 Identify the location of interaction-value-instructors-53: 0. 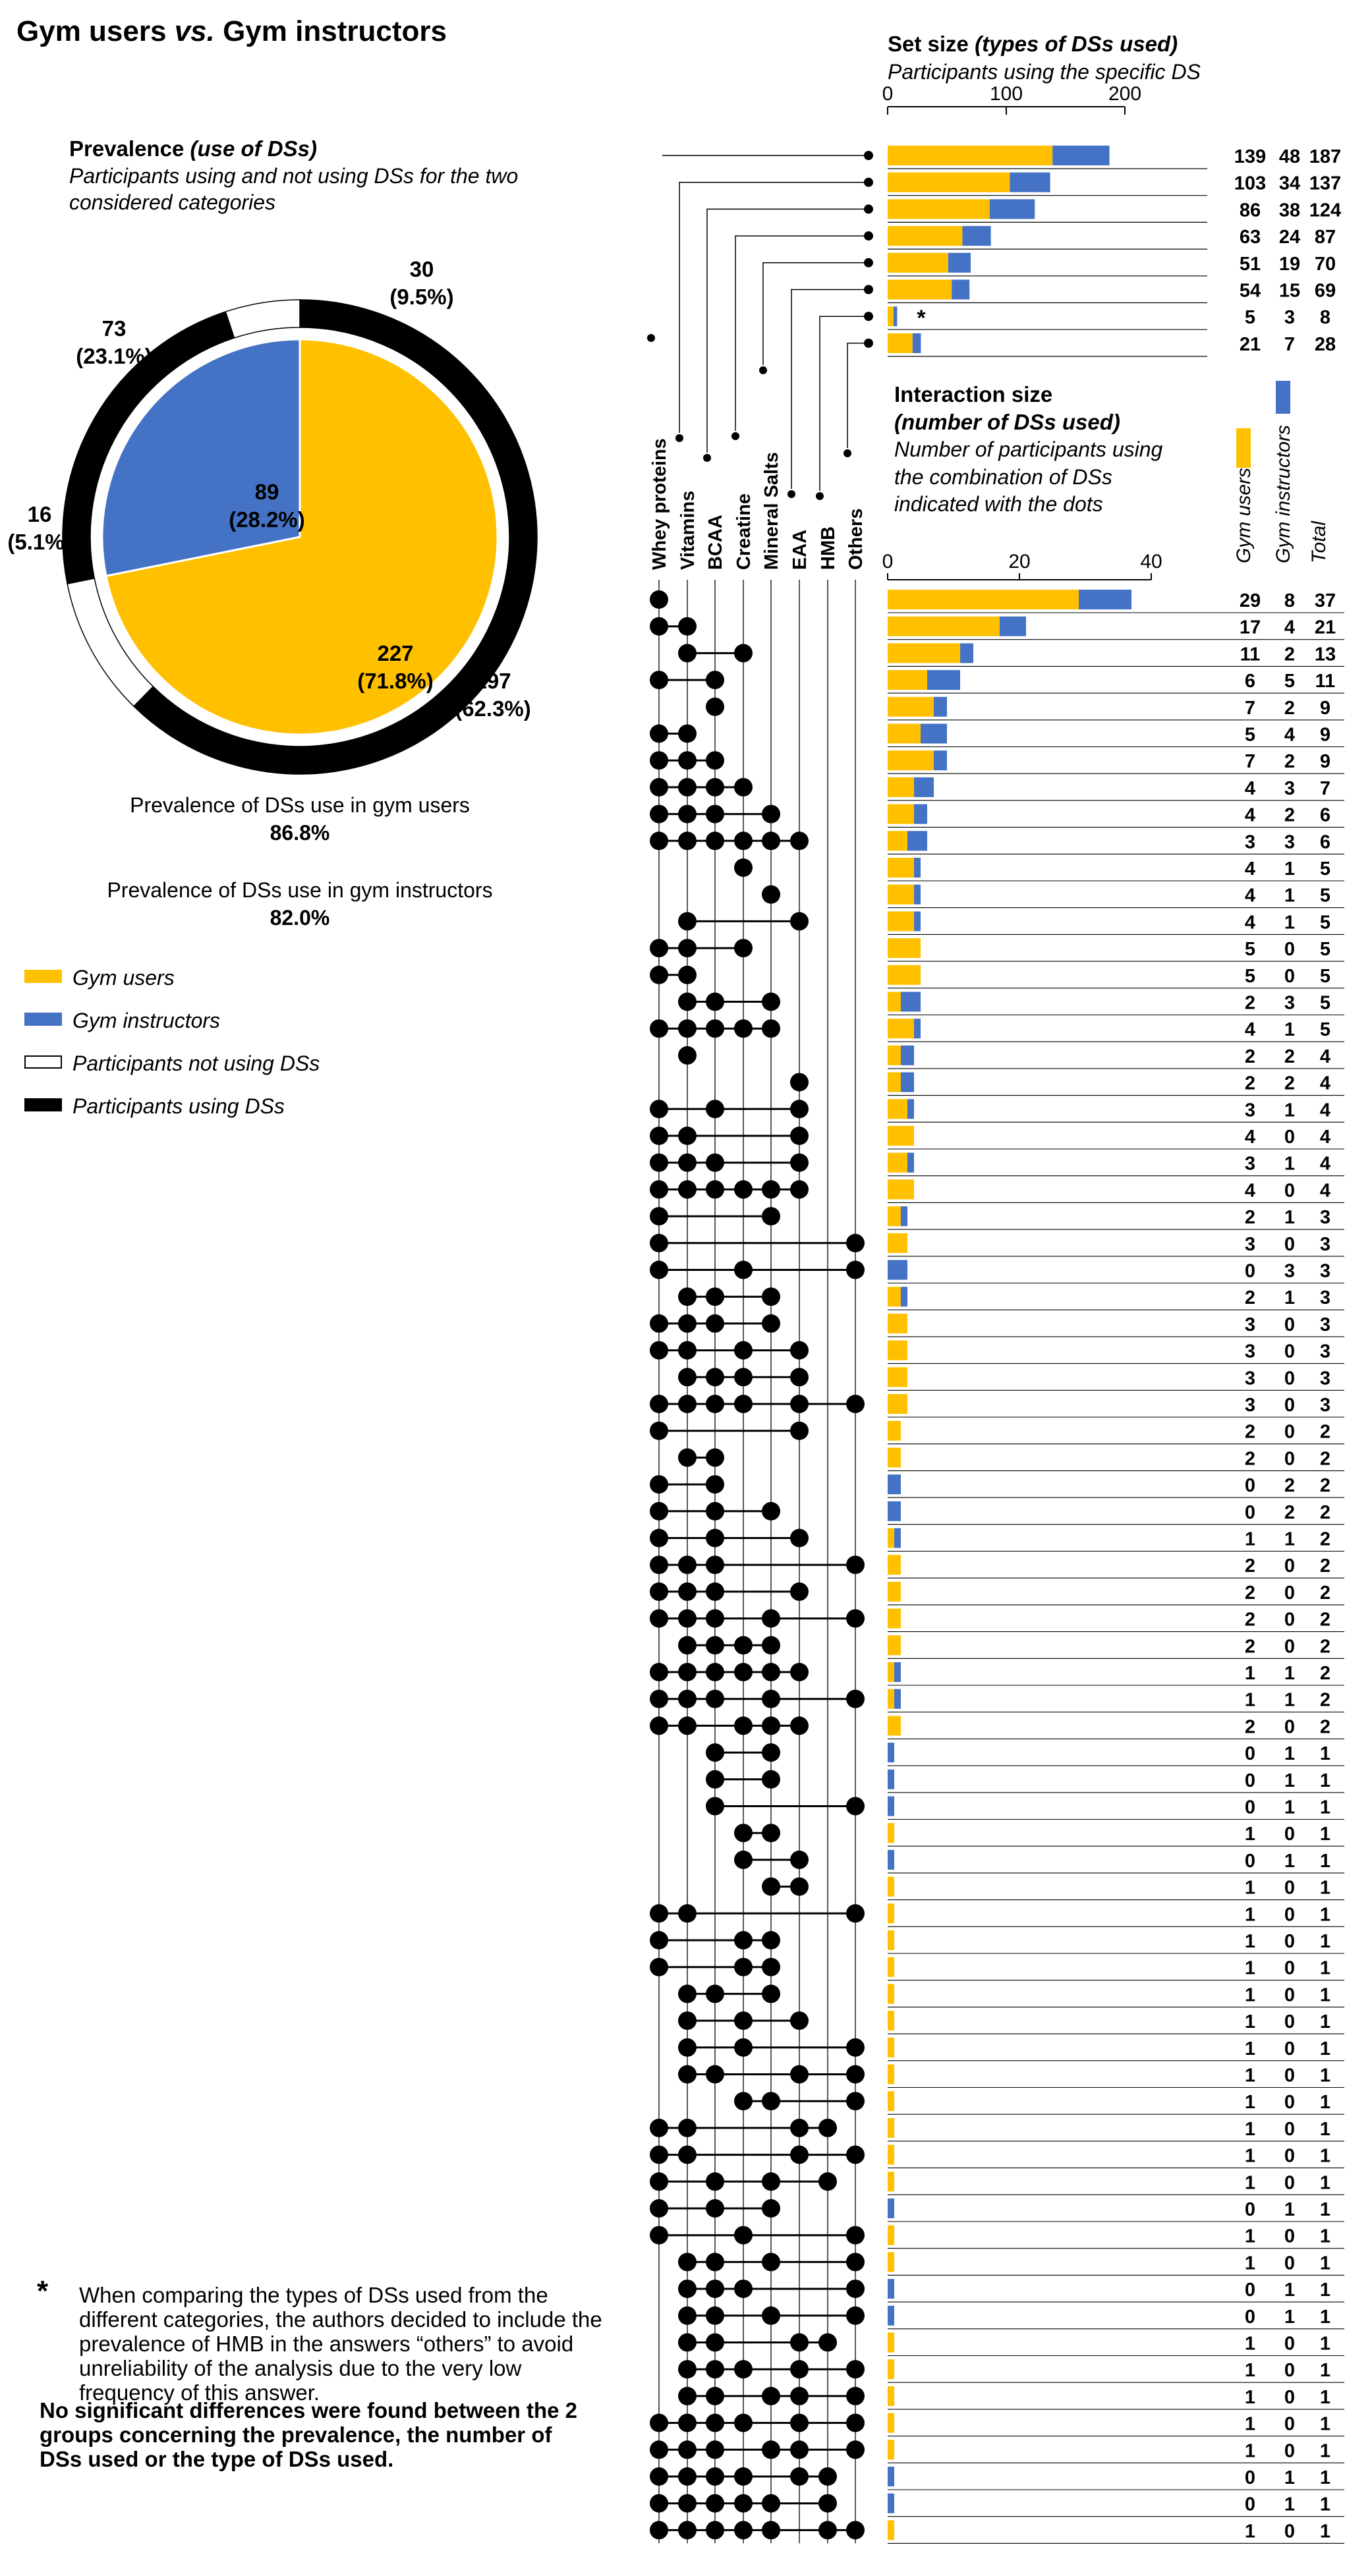
(1289, 2021).